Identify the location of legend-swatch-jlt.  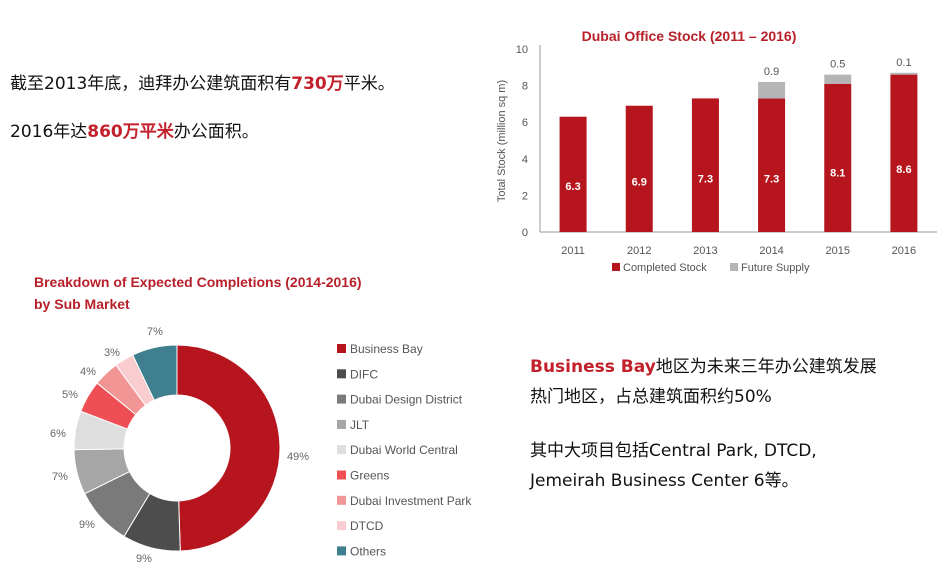
(341, 424).